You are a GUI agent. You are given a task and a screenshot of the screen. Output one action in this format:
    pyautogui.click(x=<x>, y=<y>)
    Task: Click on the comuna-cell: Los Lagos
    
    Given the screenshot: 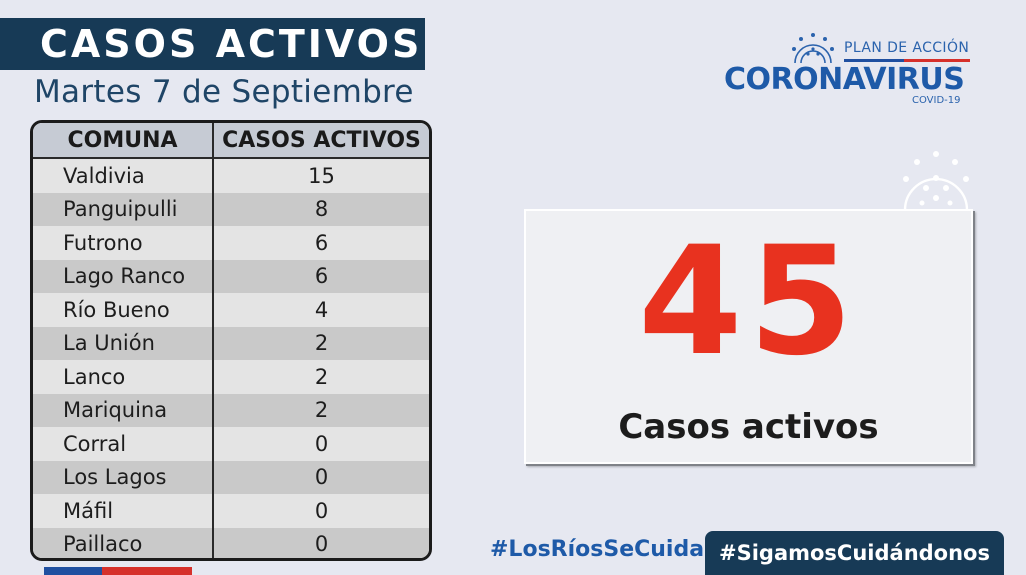 What is the action you would take?
    pyautogui.click(x=123, y=477)
    